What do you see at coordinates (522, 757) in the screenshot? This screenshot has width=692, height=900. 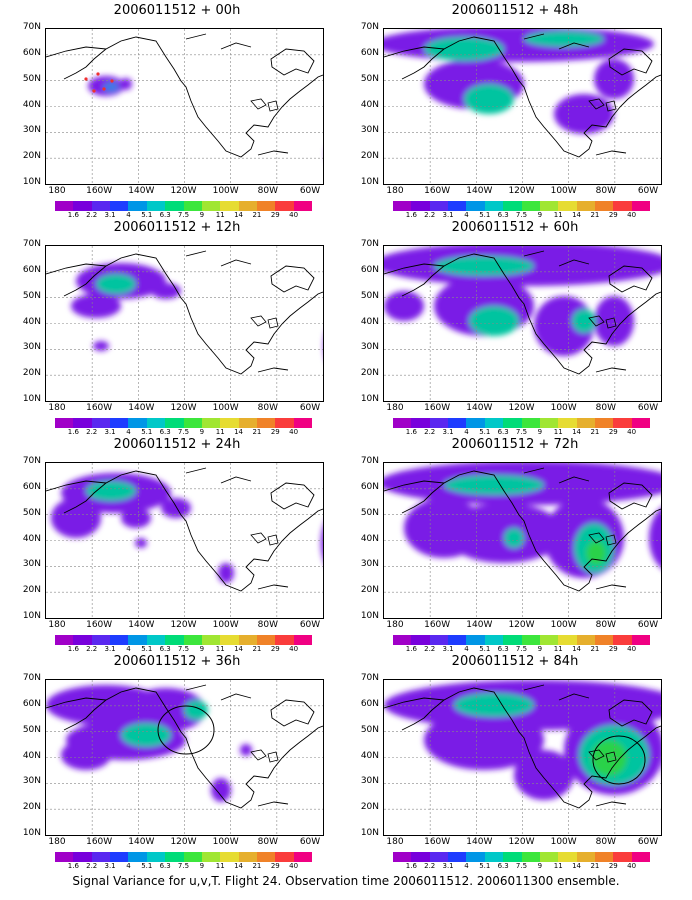 I see `variance-map` at bounding box center [522, 757].